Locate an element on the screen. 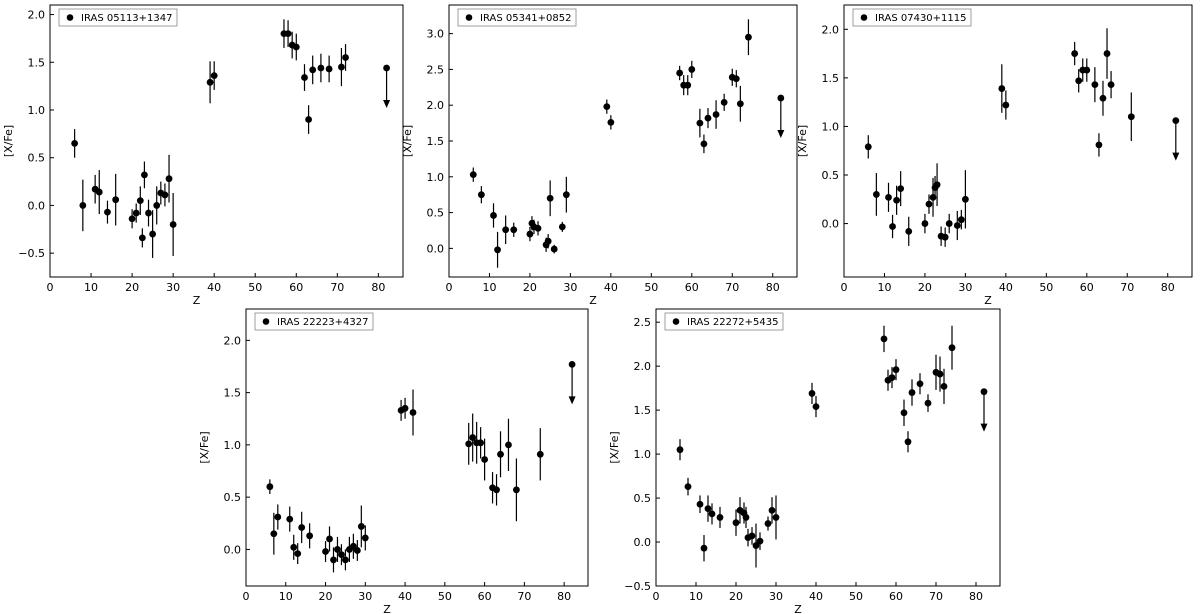 This screenshot has width=1200, height=614. legend-label: IRAS 05341+0852 is located at coordinates (526, 18).